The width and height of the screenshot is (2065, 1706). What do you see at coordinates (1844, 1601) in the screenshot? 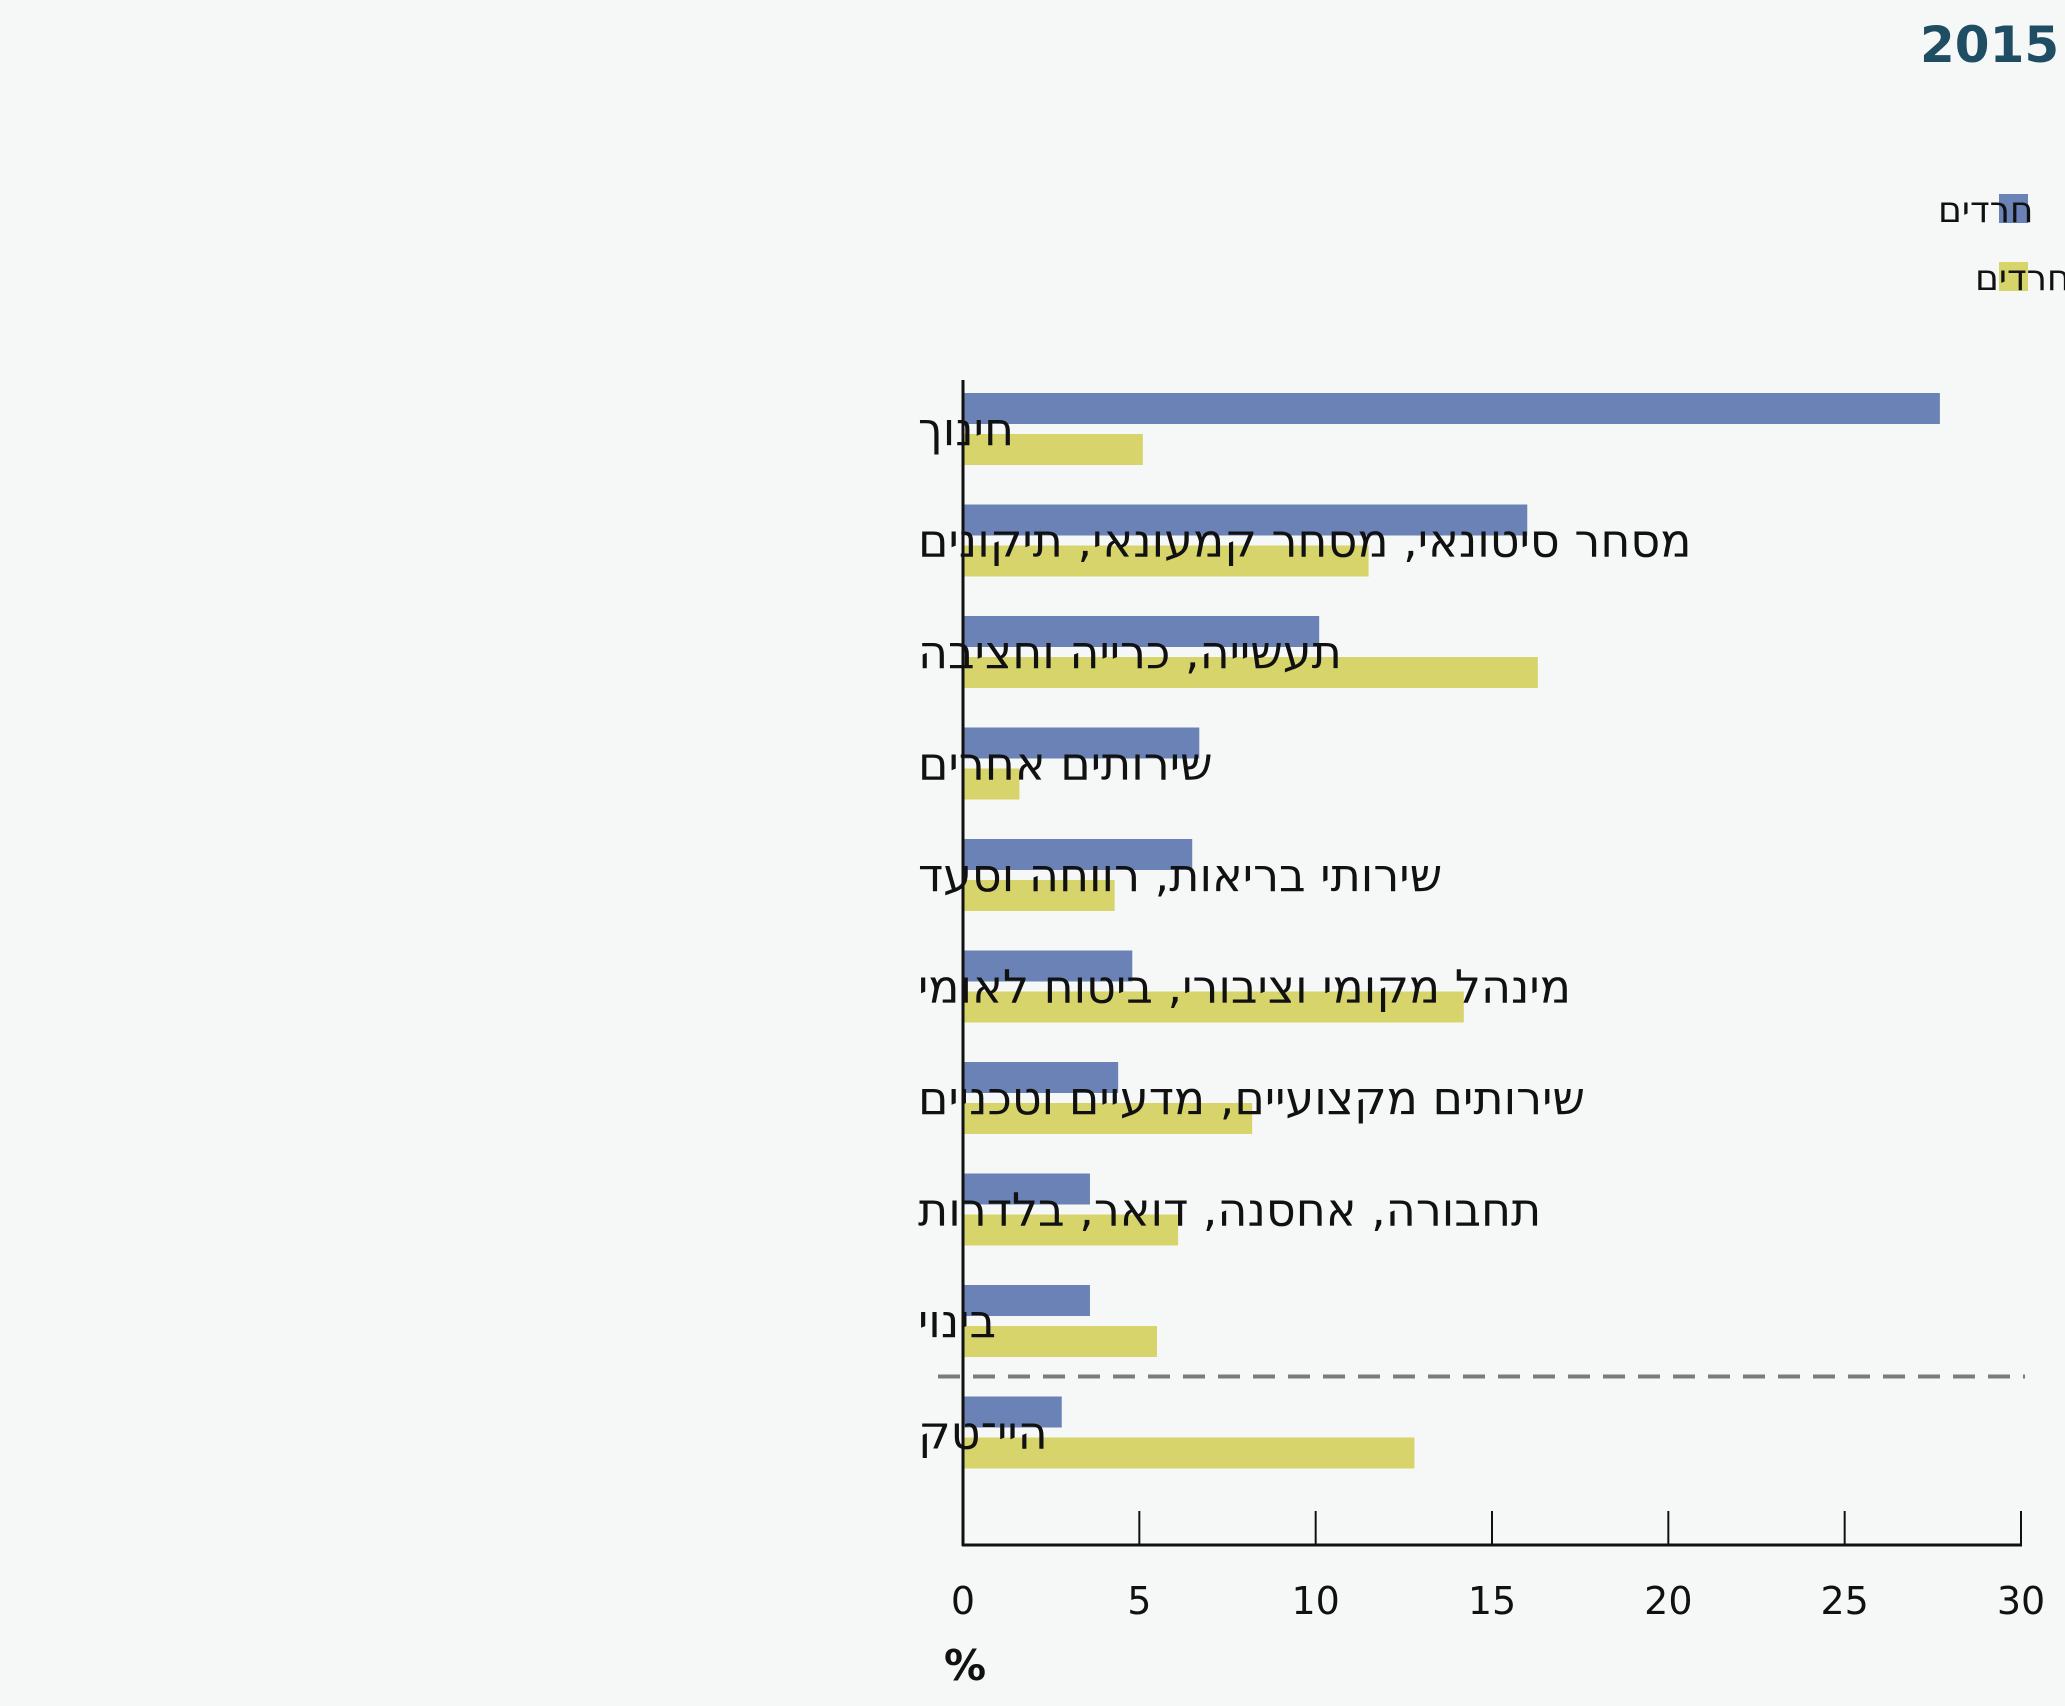
I see `x-tick-label-25: 25` at bounding box center [1844, 1601].